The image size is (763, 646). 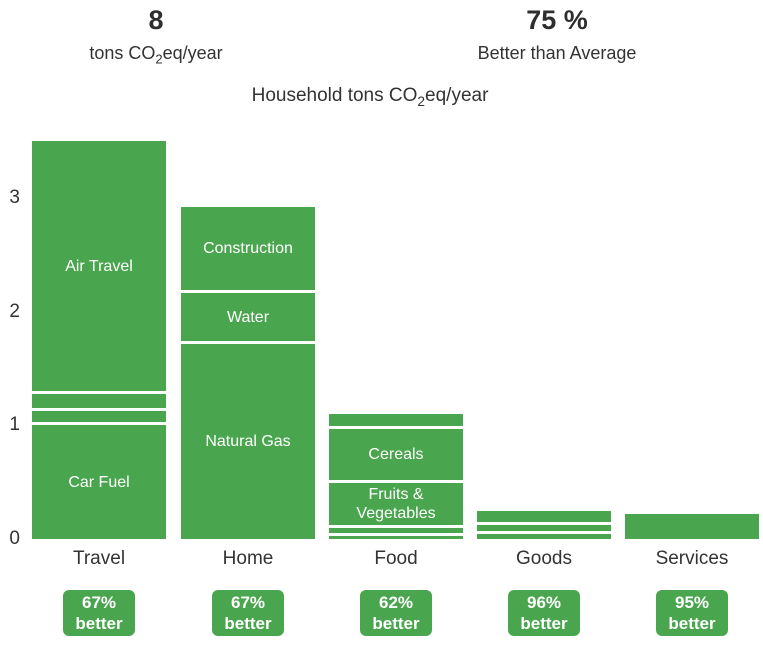 I want to click on bar-segment-natural-gas: Natural Gas, so click(x=248, y=441).